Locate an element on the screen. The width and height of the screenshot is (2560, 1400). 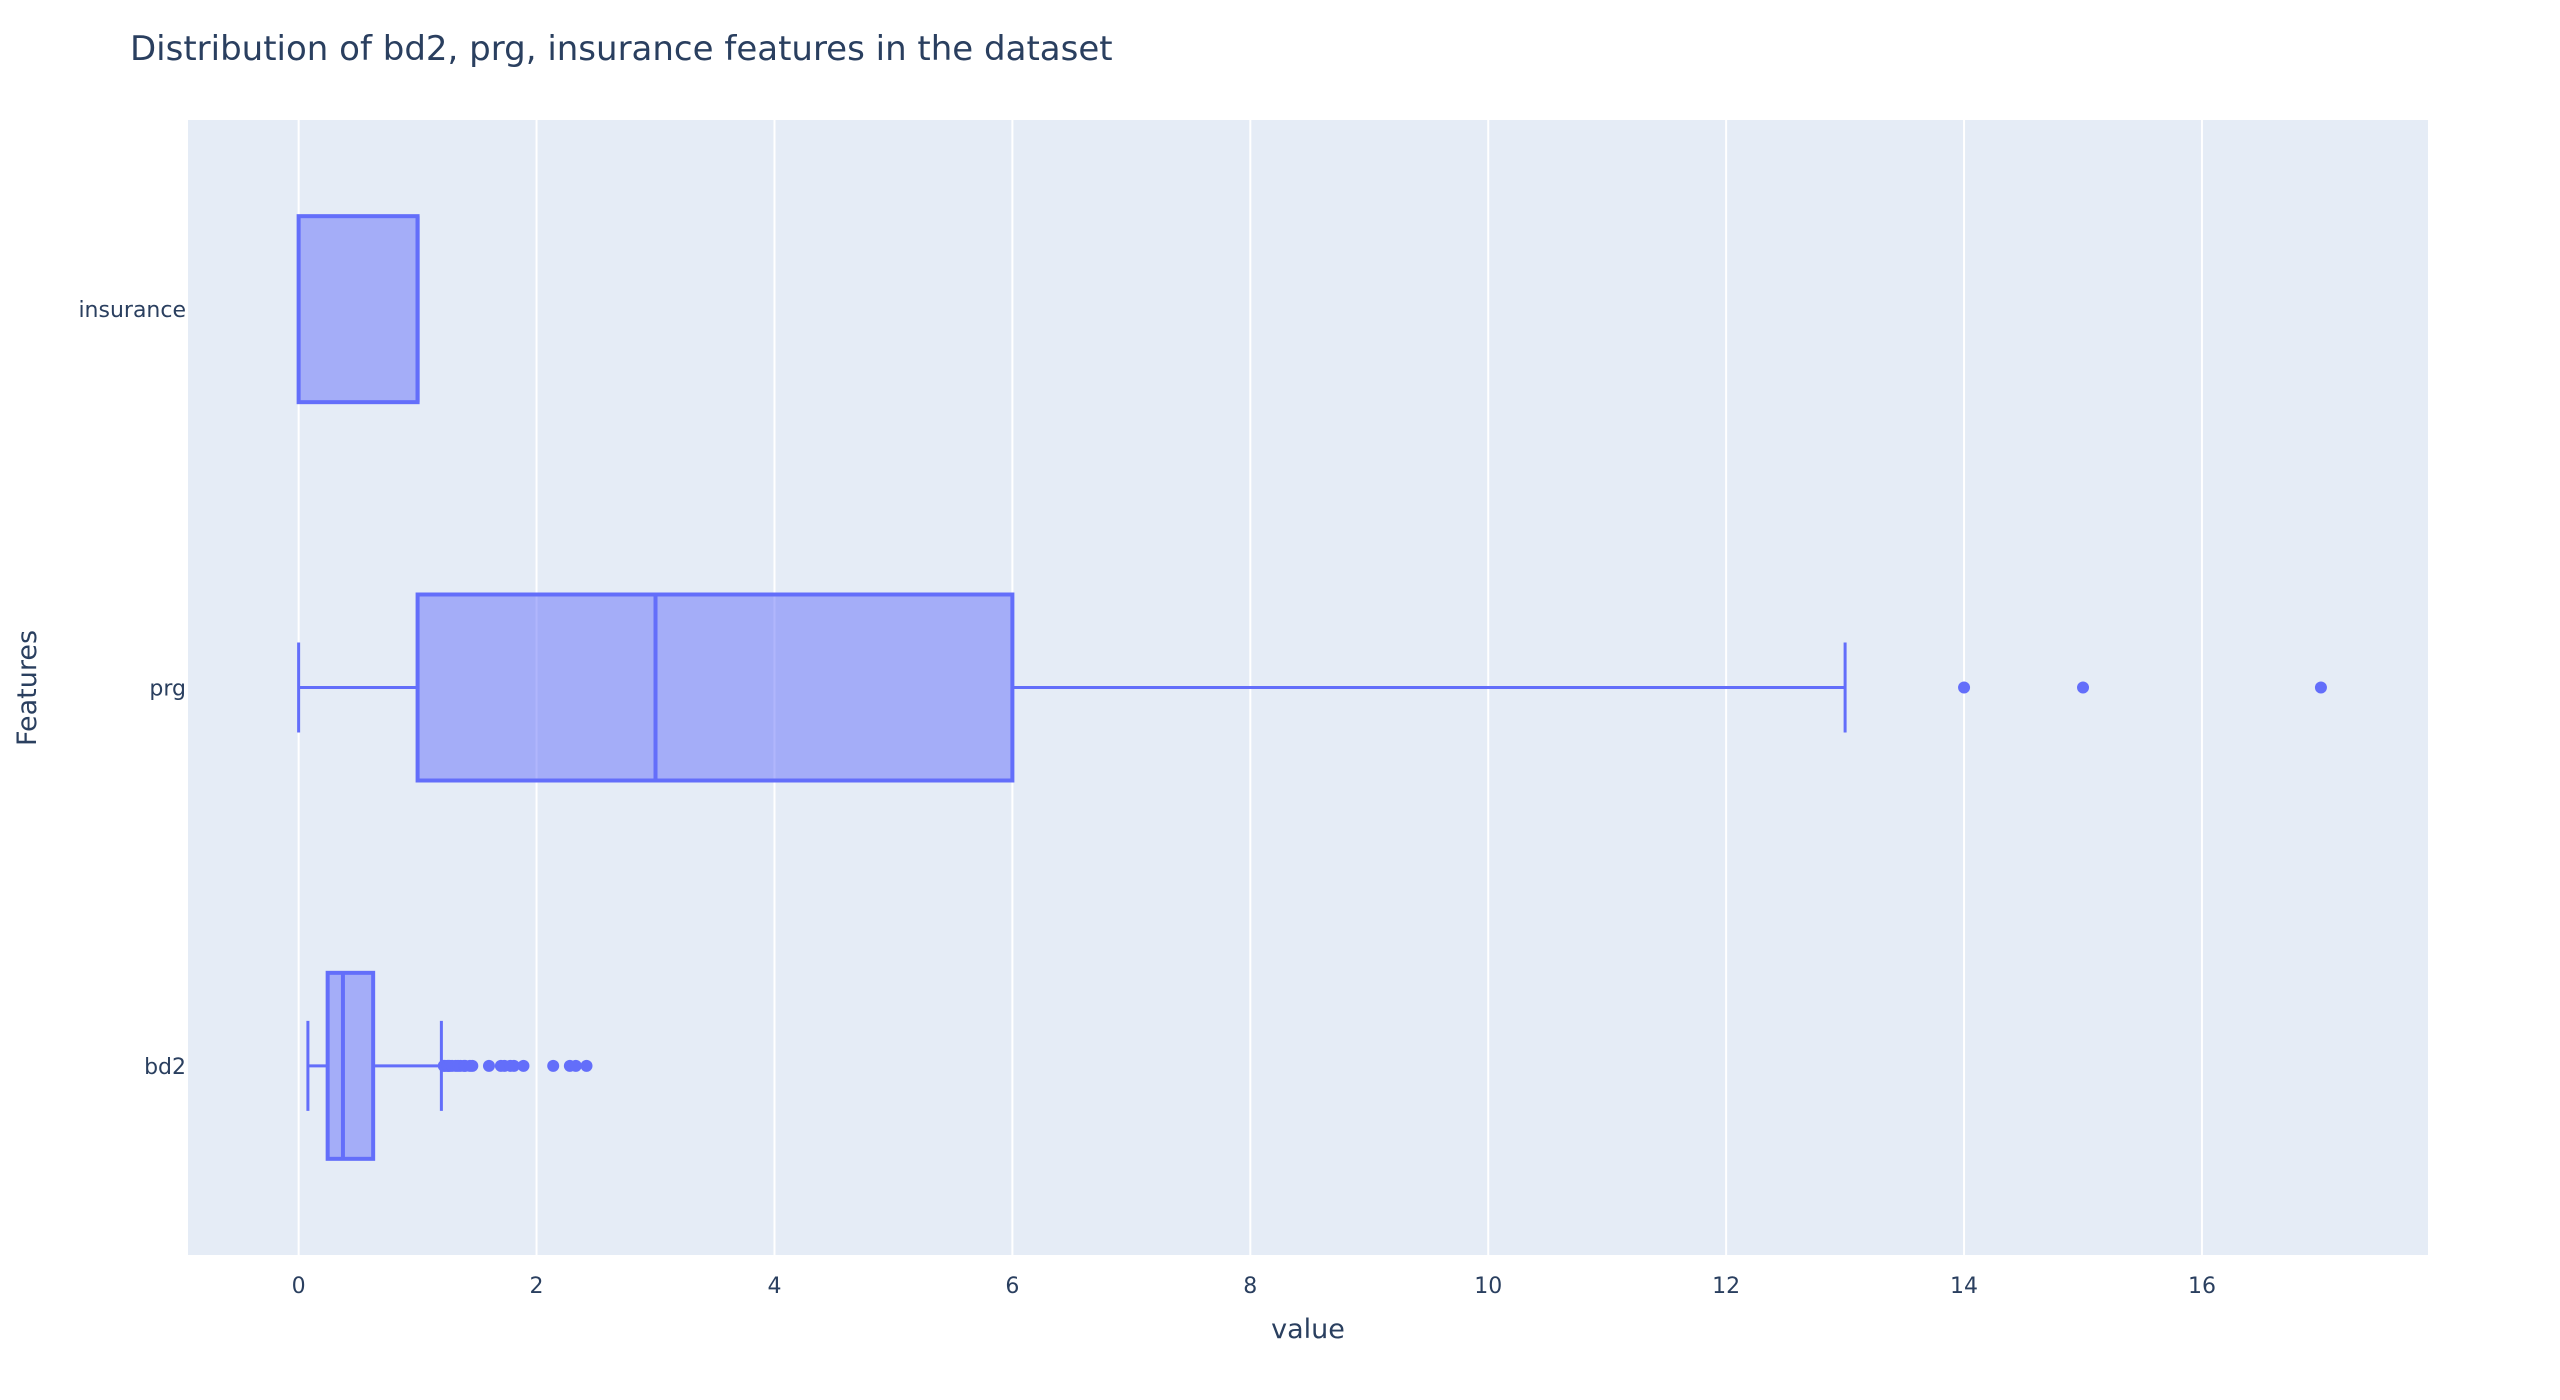
x-tick-label: 12 is located at coordinates (1726, 1286).